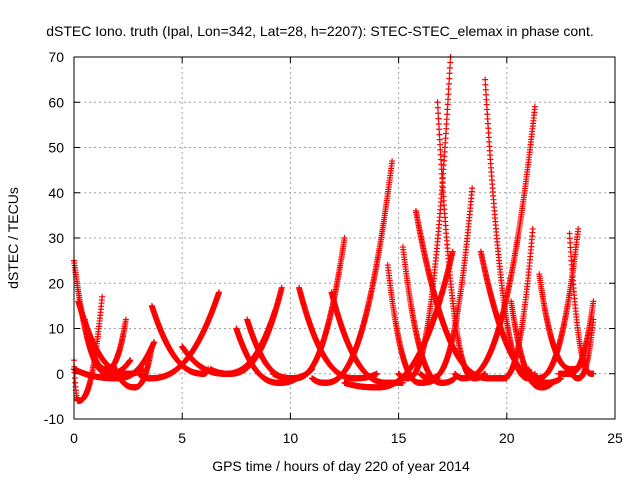 The height and width of the screenshot is (485, 640). I want to click on y-axis-label: dSTEC / TECUs, so click(13, 238).